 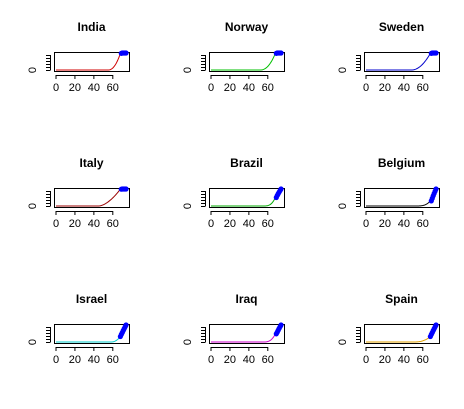 I want to click on panel-title: Italy, so click(x=91, y=163).